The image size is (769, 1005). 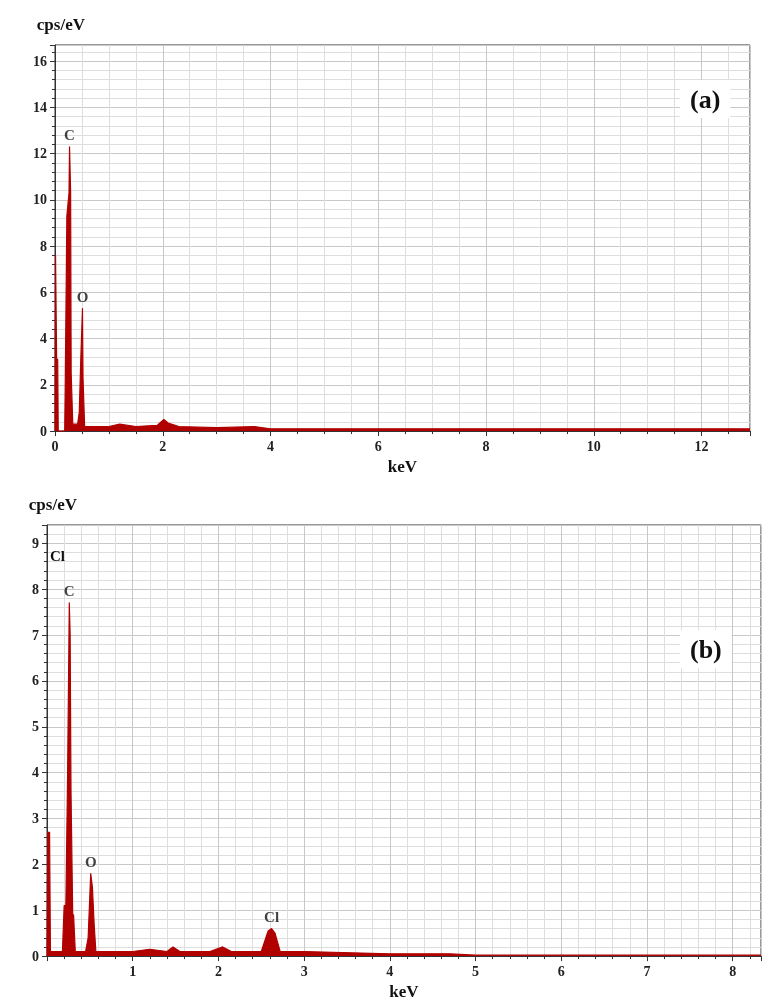 I want to click on x-tick-label: 3, so click(x=304, y=971).